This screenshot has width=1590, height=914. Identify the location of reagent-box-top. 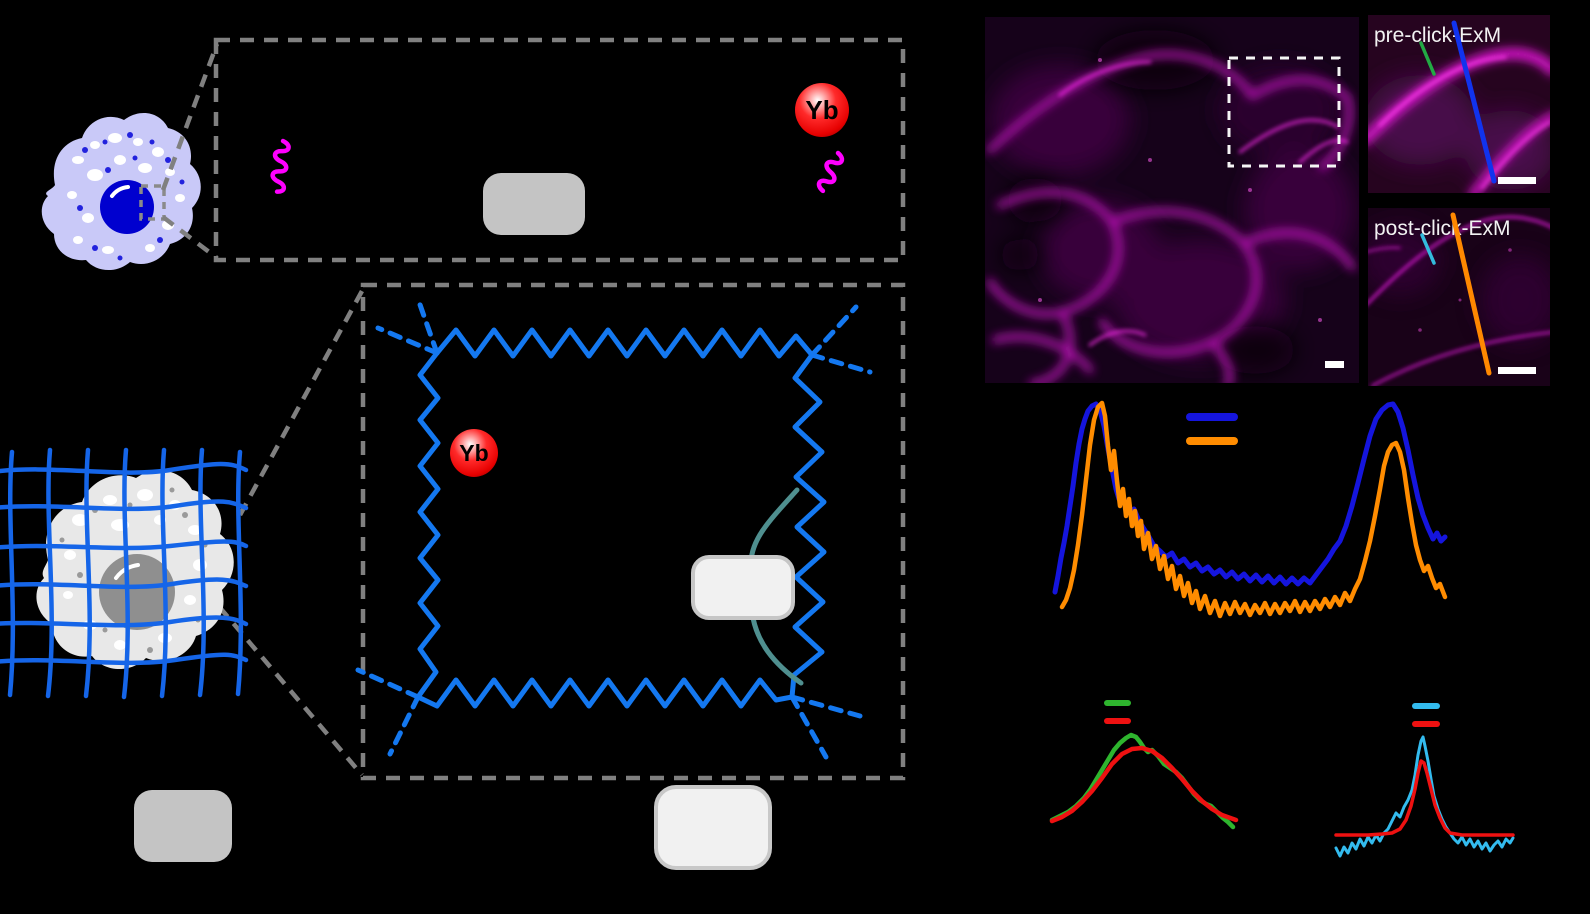
(534, 204).